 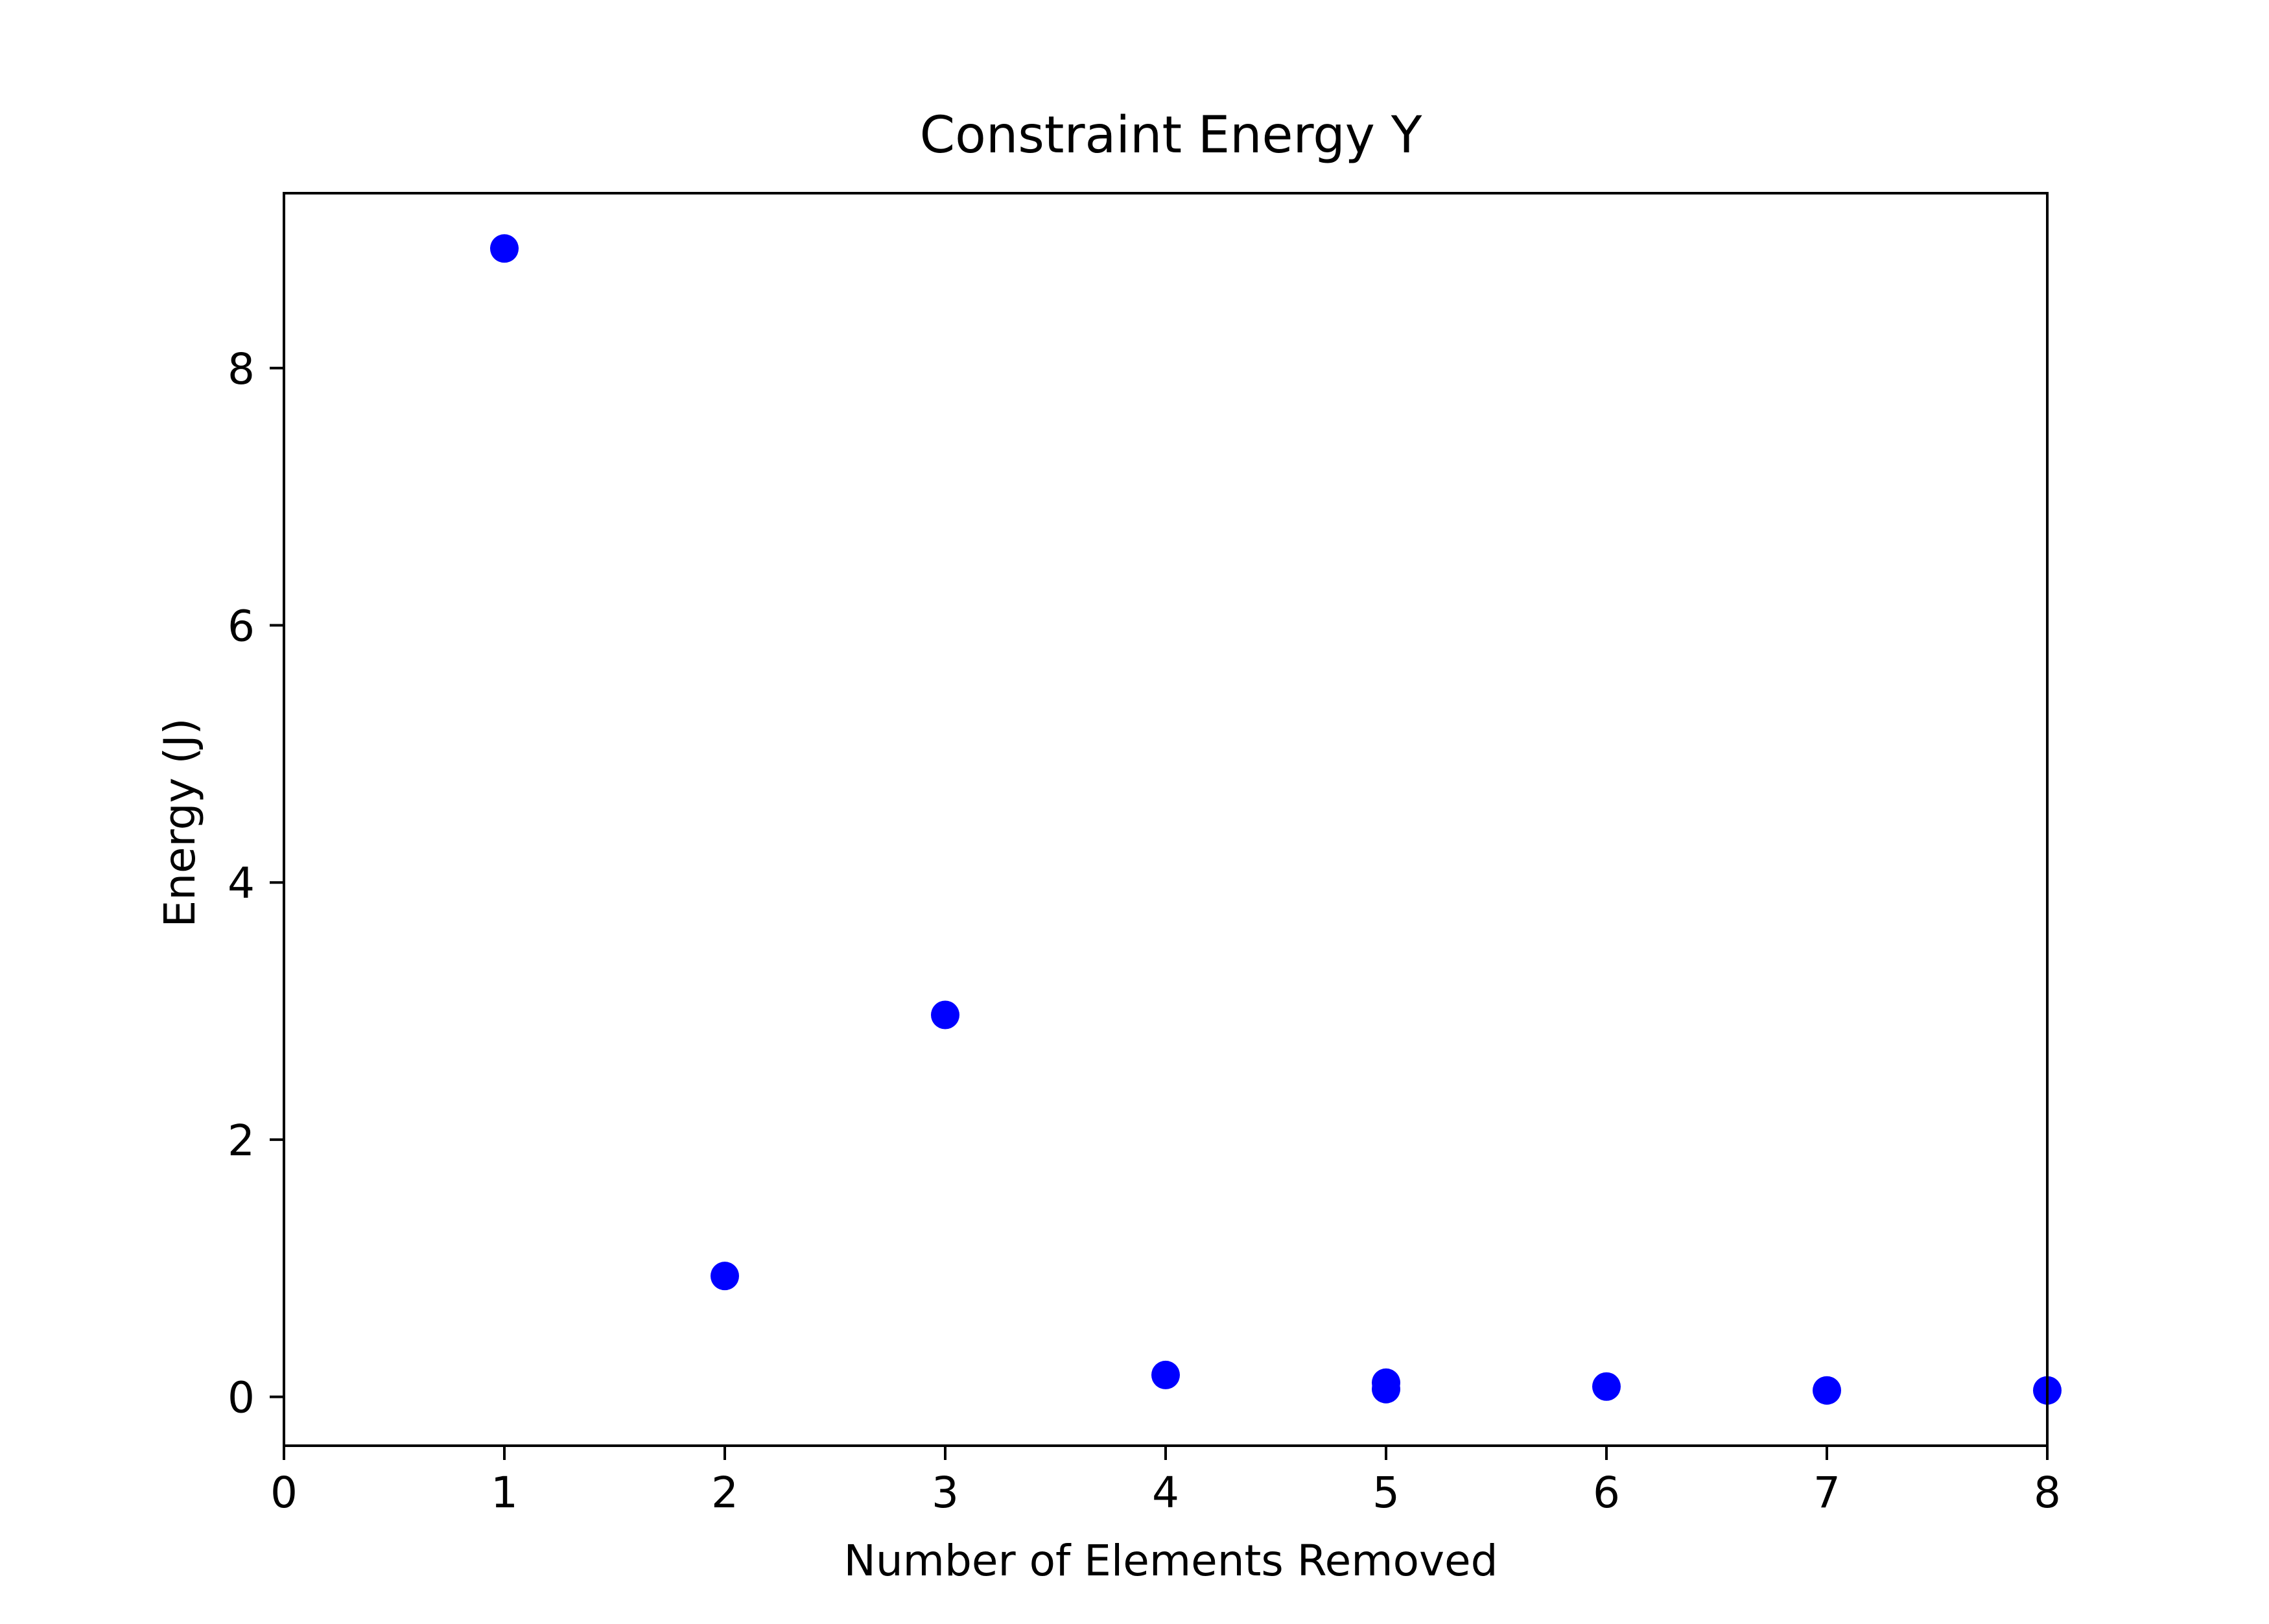 What do you see at coordinates (945, 1493) in the screenshot?
I see `x-tick-label: 3` at bounding box center [945, 1493].